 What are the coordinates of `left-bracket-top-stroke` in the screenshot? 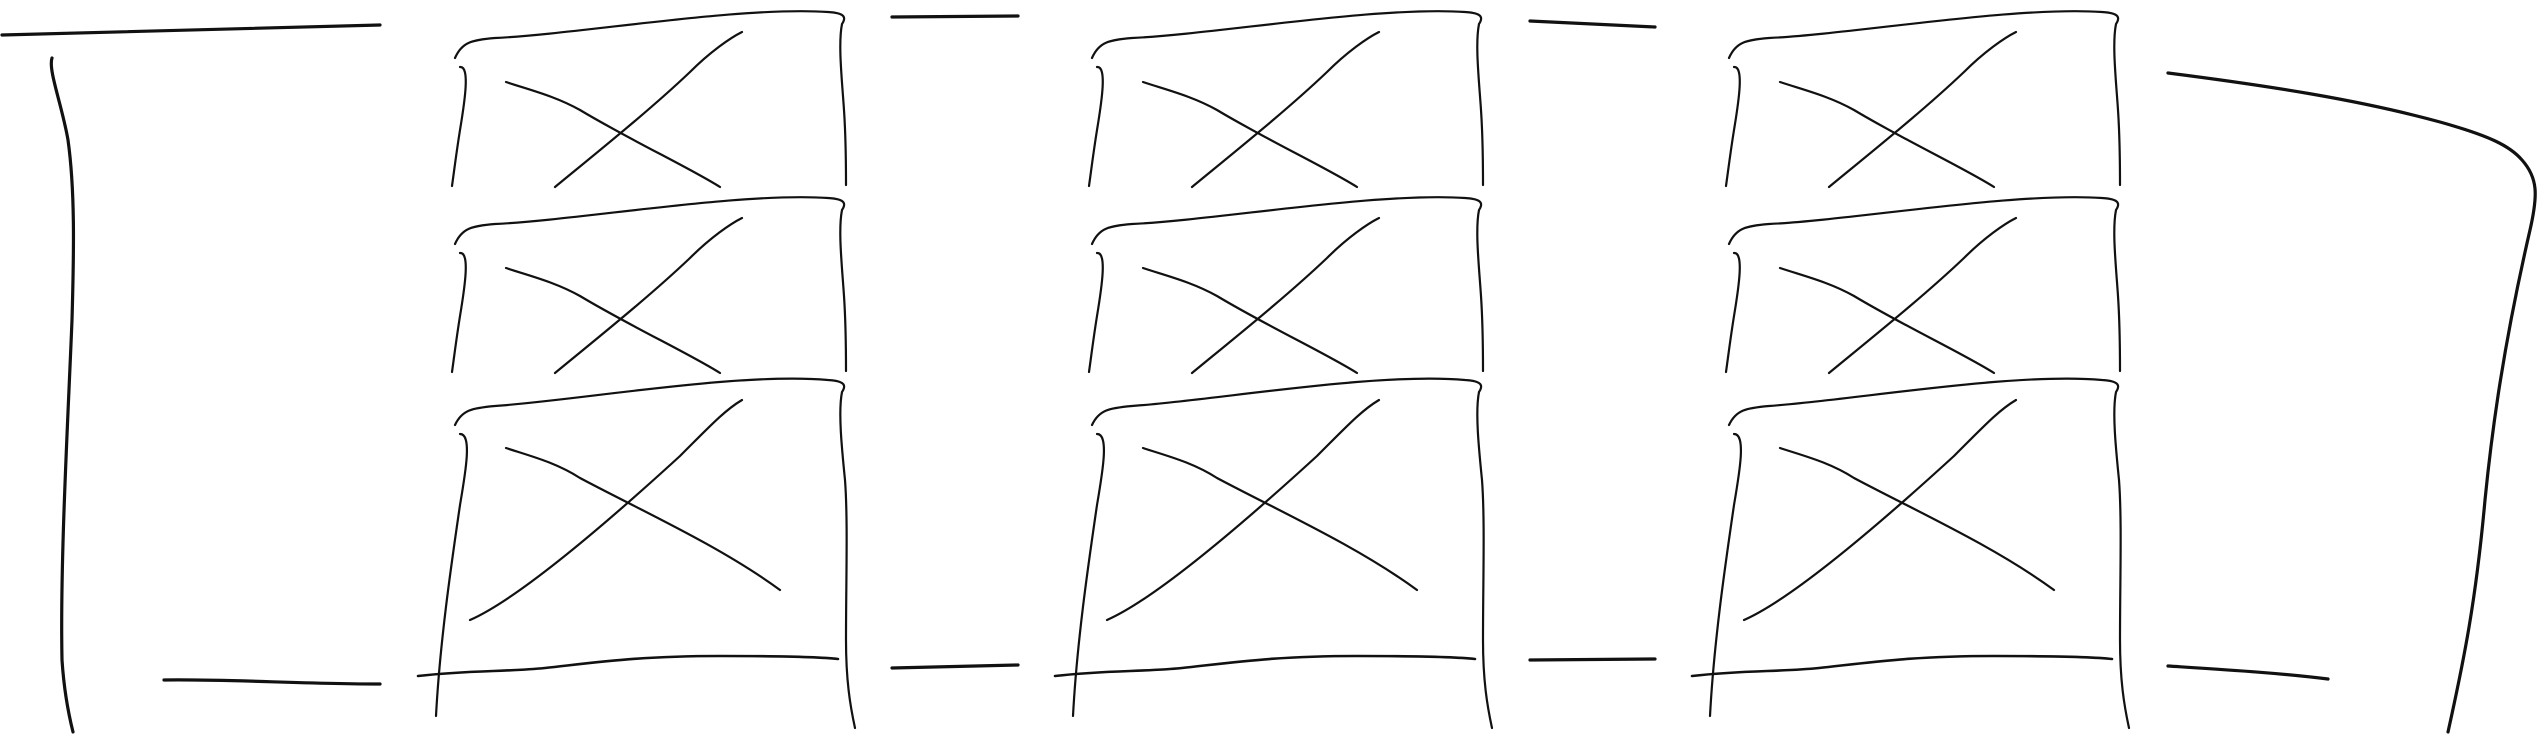 It's located at (191, 30).